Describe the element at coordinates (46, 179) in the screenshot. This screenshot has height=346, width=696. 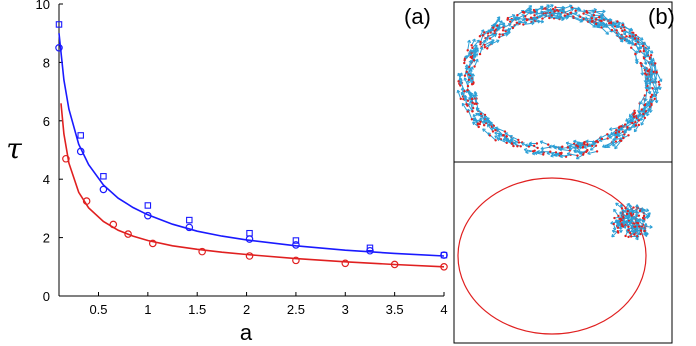
I see `y-tick-label: 4` at that location.